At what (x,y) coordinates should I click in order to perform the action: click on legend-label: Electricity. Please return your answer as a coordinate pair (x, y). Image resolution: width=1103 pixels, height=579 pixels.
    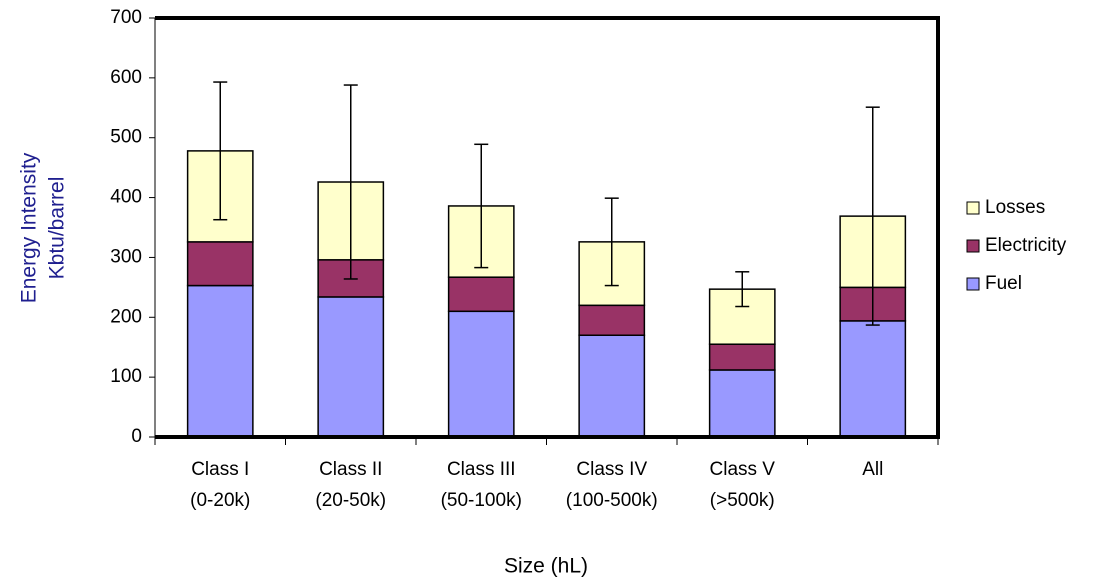
    Looking at the image, I should click on (1026, 245).